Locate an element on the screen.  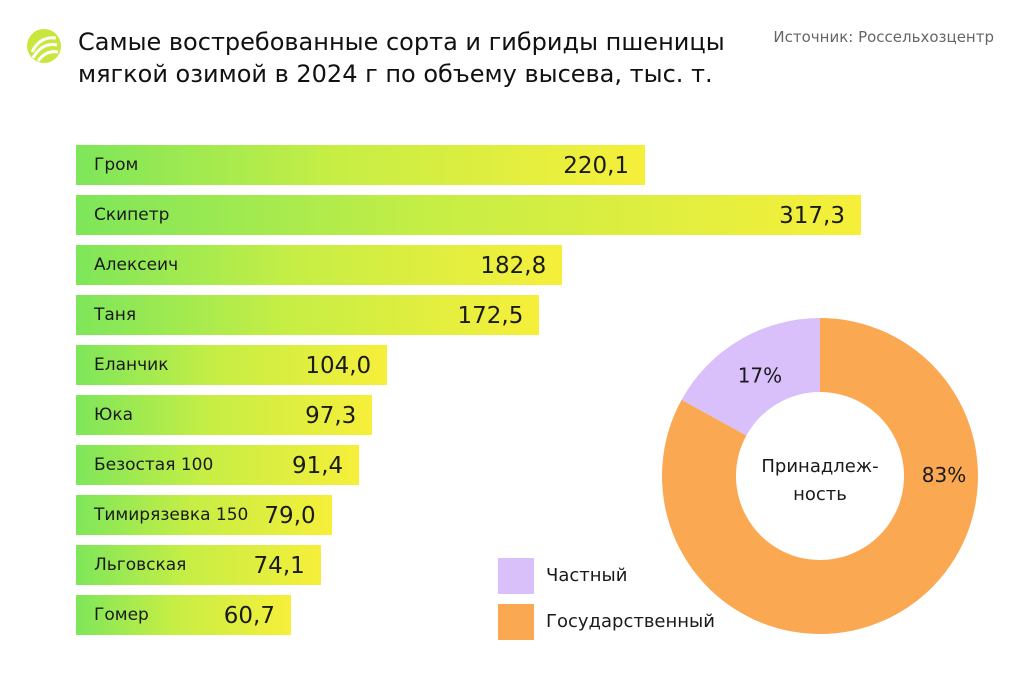
bar: Таня 172,5 is located at coordinates (308, 315).